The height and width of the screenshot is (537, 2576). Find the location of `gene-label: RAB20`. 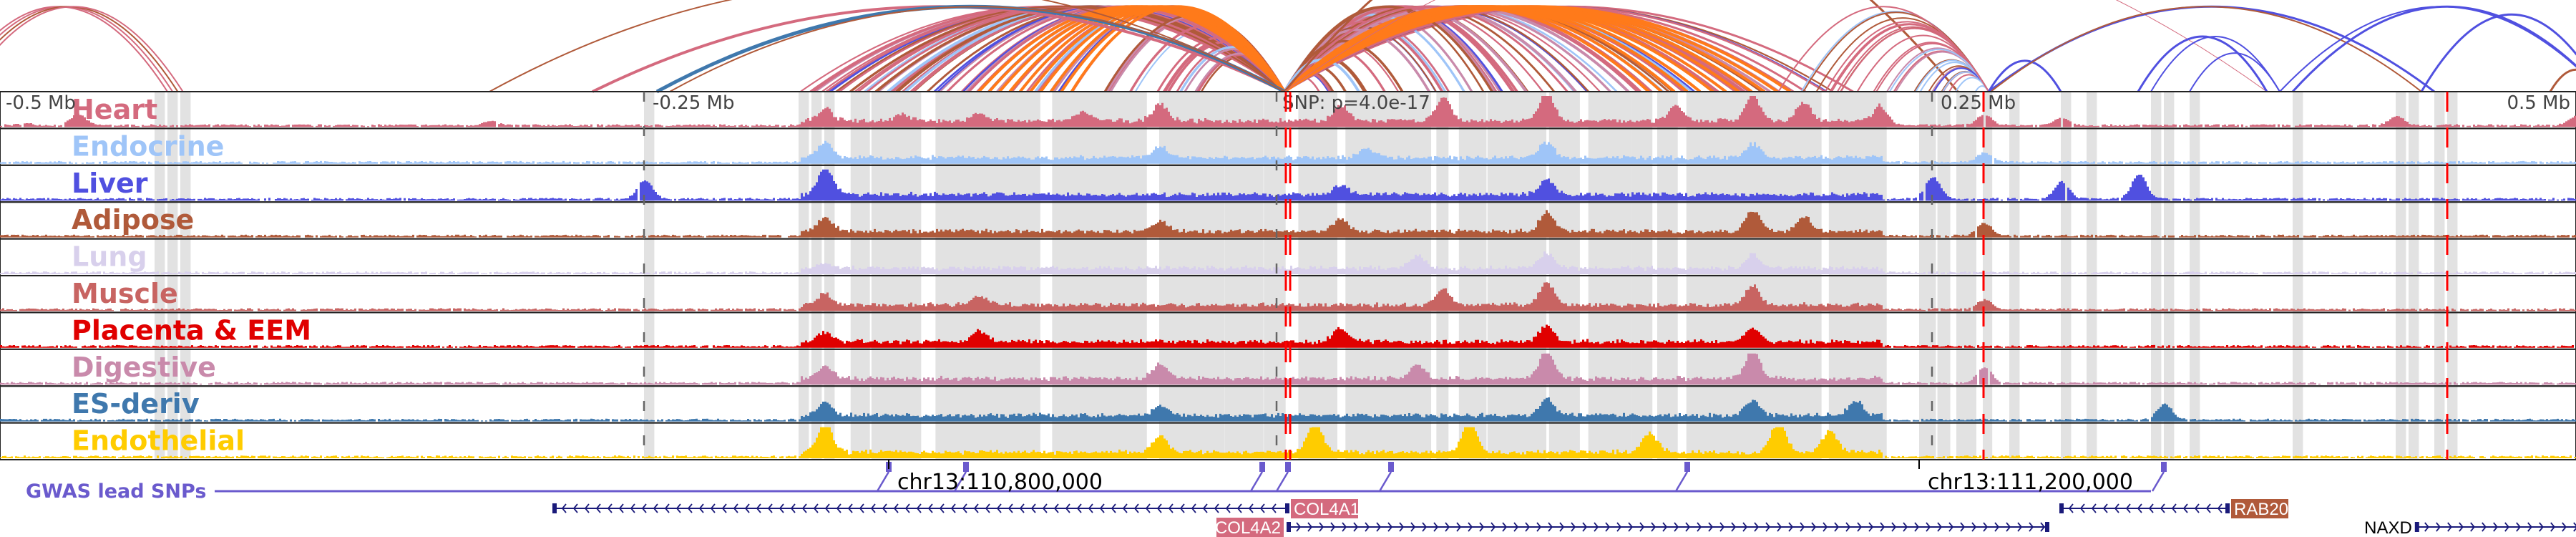

gene-label: RAB20 is located at coordinates (2261, 509).